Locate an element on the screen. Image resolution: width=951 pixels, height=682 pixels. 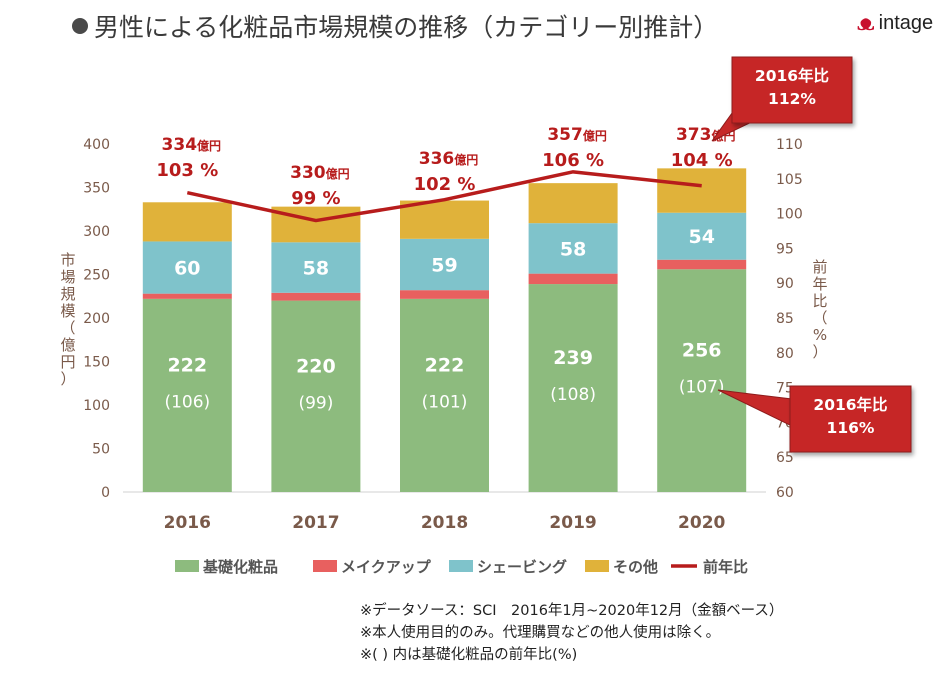
y-tick-label: 400 is located at coordinates (96, 145).